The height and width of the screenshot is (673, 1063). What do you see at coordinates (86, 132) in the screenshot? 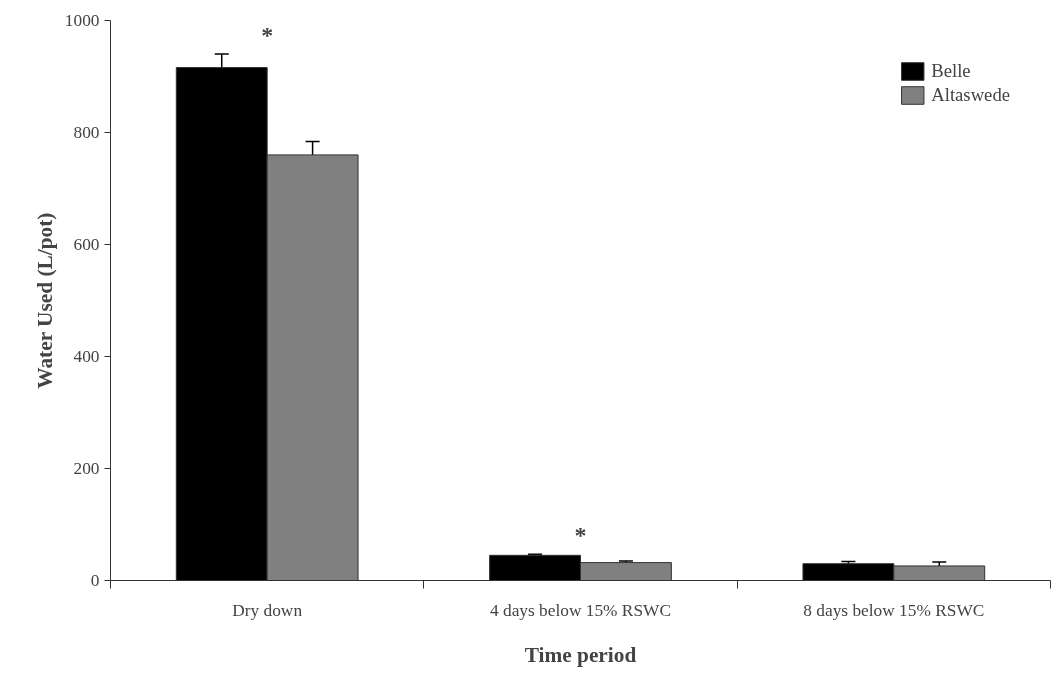
I see `y-tick-label: 800` at bounding box center [86, 132].